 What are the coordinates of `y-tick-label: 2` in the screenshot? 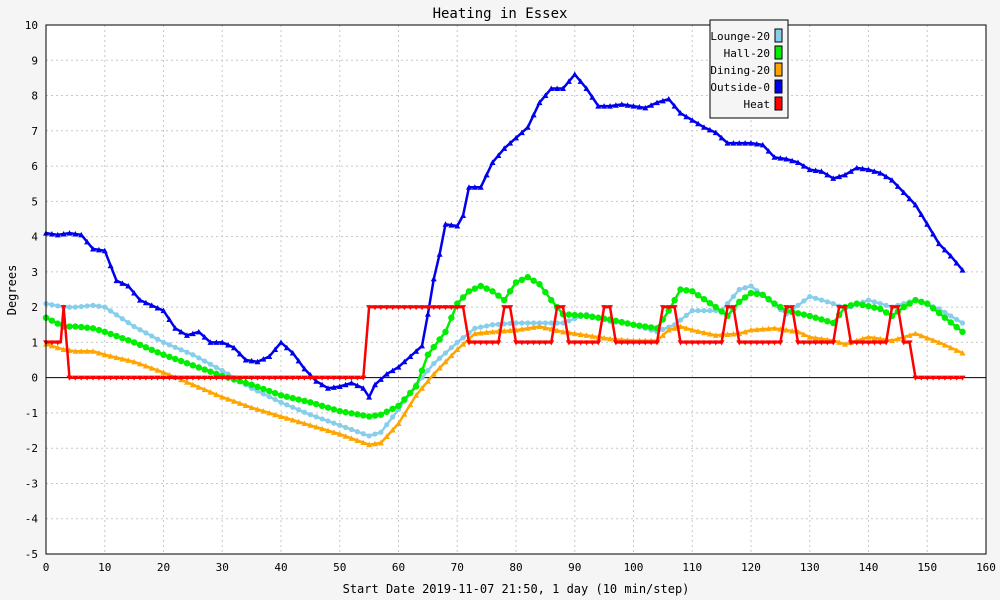 It's located at (34, 307).